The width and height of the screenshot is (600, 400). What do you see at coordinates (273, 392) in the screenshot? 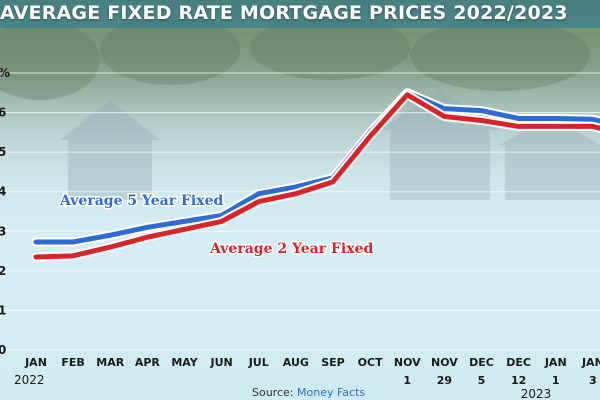
I see `source-label: Source:` at bounding box center [273, 392].